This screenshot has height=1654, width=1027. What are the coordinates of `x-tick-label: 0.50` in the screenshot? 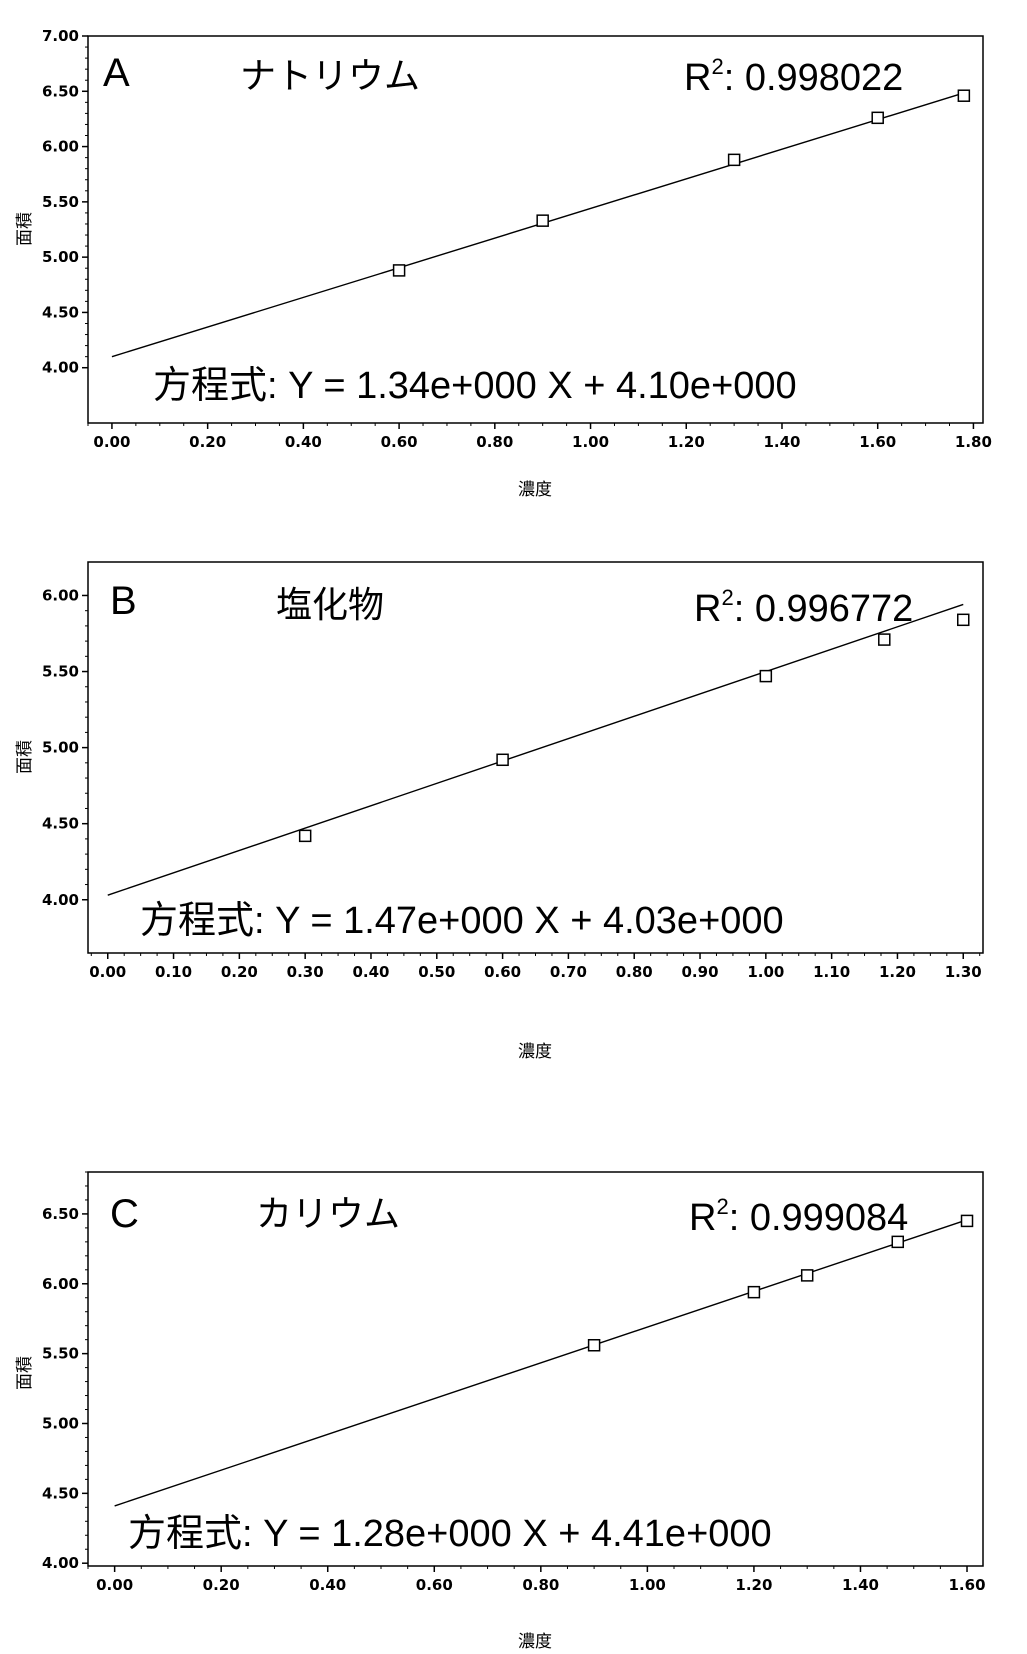 It's located at (436, 972).